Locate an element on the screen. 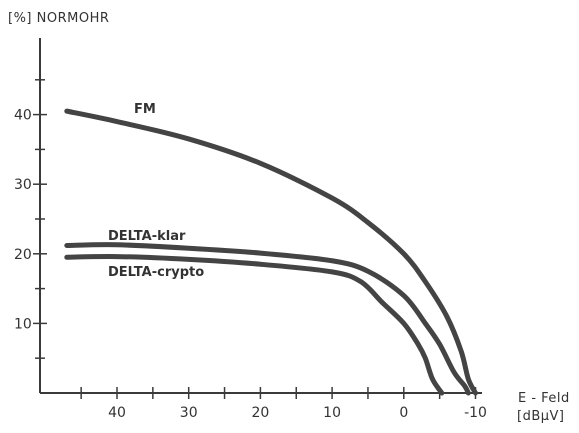  x-axis-title: E - Feld is located at coordinates (544, 398).